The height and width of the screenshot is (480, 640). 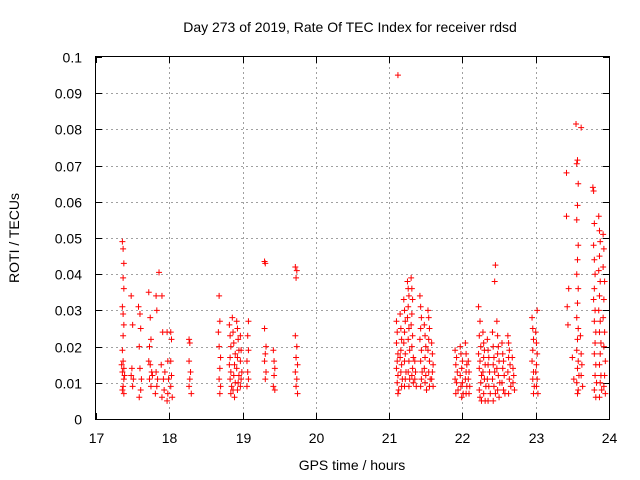 What do you see at coordinates (68, 167) in the screenshot?
I see `y-tick-label: 0.07` at bounding box center [68, 167].